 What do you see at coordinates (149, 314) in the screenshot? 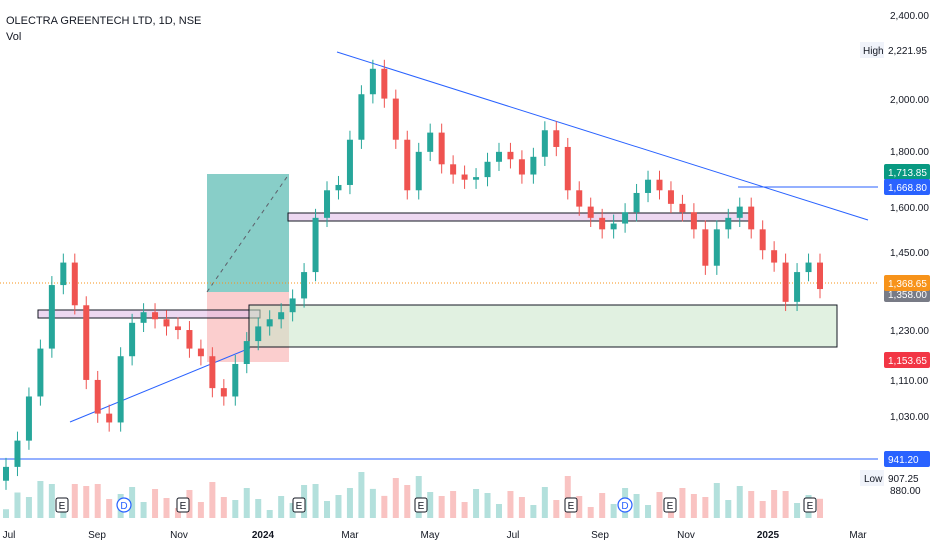
I see `resistance-box-left` at bounding box center [149, 314].